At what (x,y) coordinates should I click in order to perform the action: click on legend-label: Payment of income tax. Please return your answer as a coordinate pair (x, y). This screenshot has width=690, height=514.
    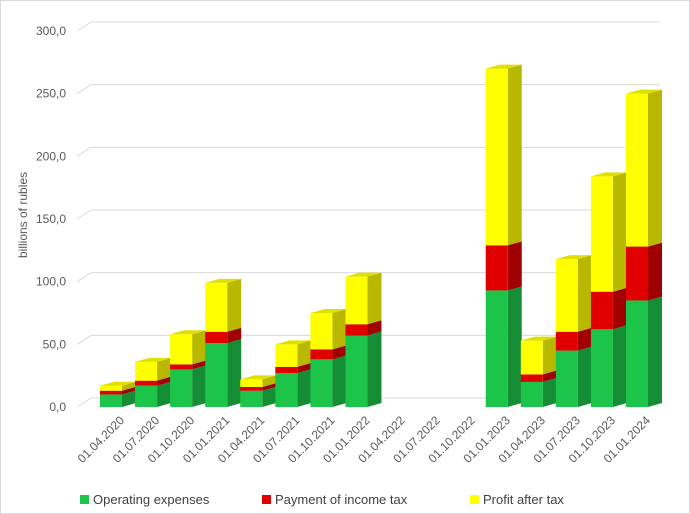
    Looking at the image, I should click on (341, 499).